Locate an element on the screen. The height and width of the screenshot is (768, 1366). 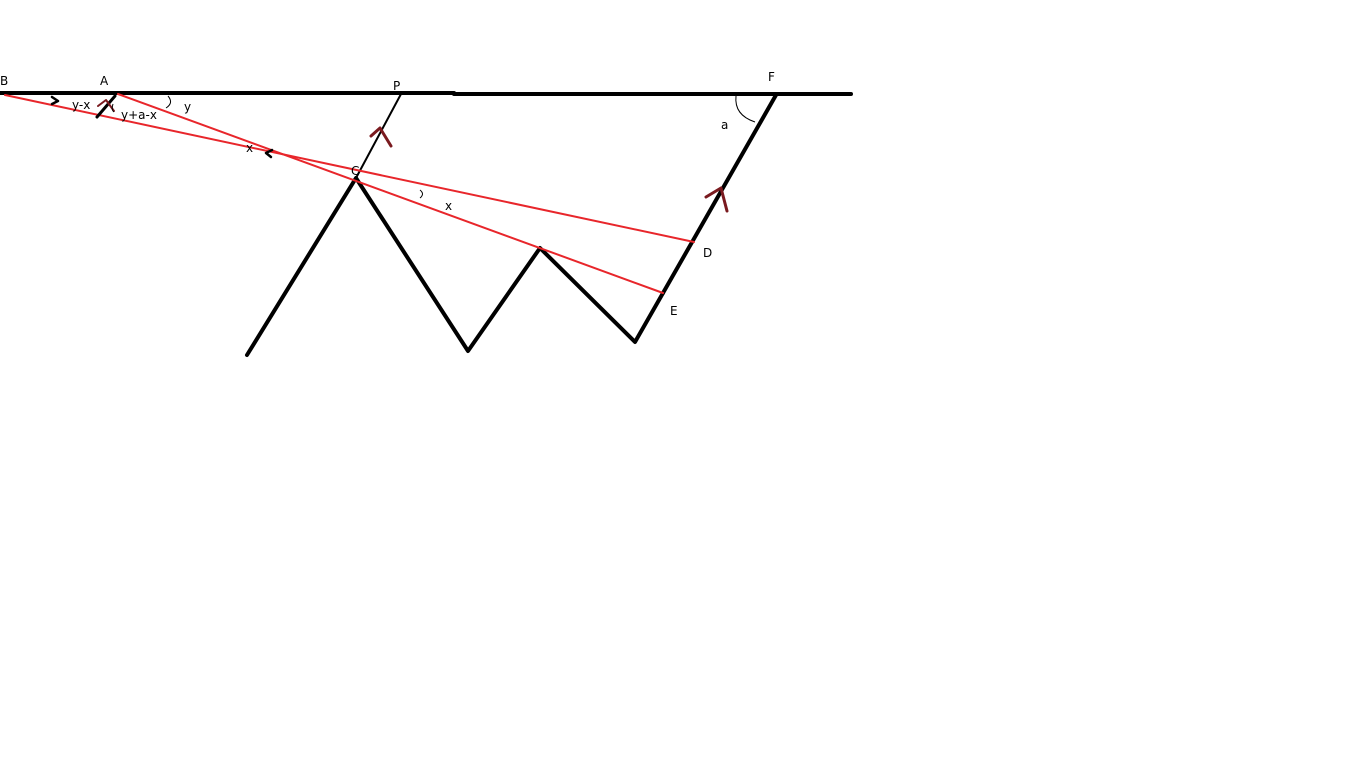
label-e: E is located at coordinates (674, 311).